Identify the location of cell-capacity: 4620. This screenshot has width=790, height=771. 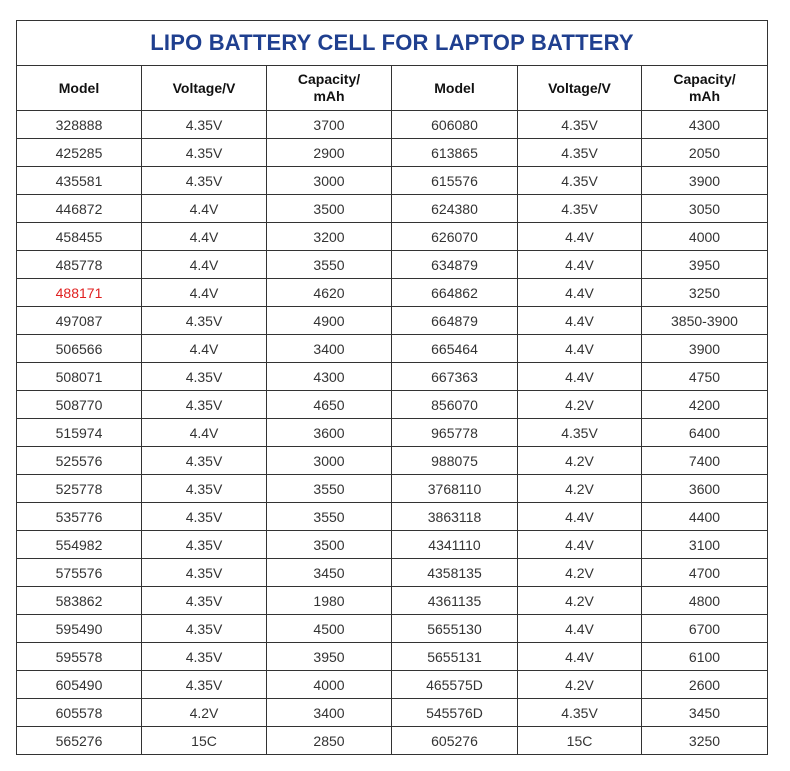
(329, 292).